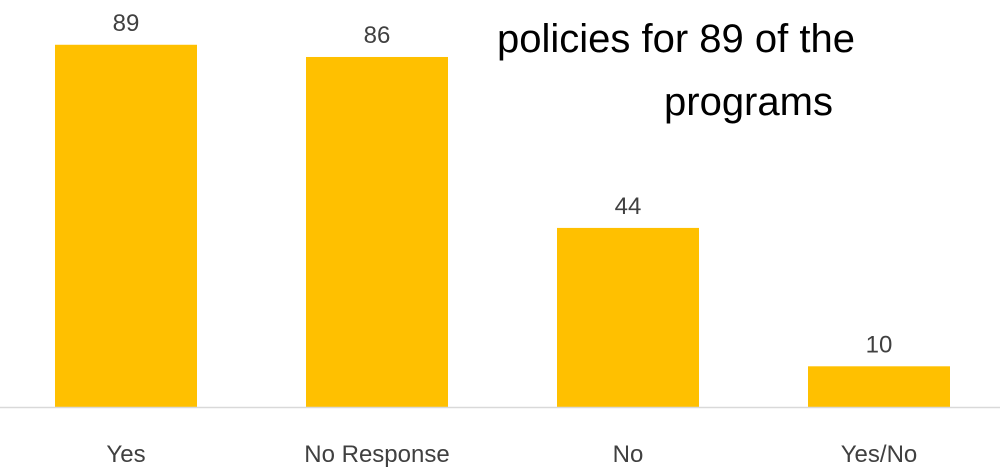  Describe the element at coordinates (879, 454) in the screenshot. I see `category-label-yes-no: Yes/No` at that location.